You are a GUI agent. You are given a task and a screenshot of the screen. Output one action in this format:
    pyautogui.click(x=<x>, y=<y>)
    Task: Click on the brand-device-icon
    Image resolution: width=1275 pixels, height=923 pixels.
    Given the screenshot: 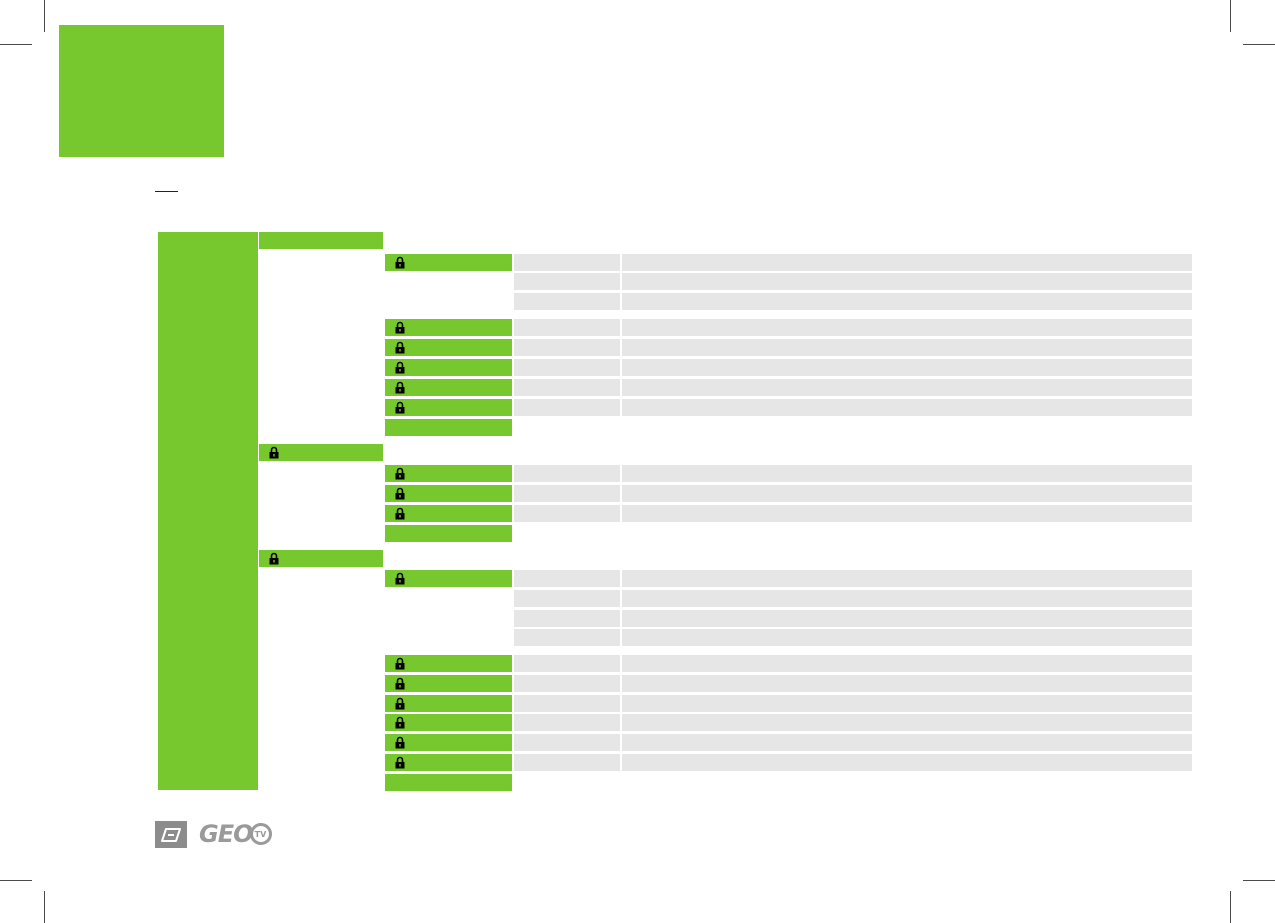 What is the action you would take?
    pyautogui.click(x=171, y=834)
    